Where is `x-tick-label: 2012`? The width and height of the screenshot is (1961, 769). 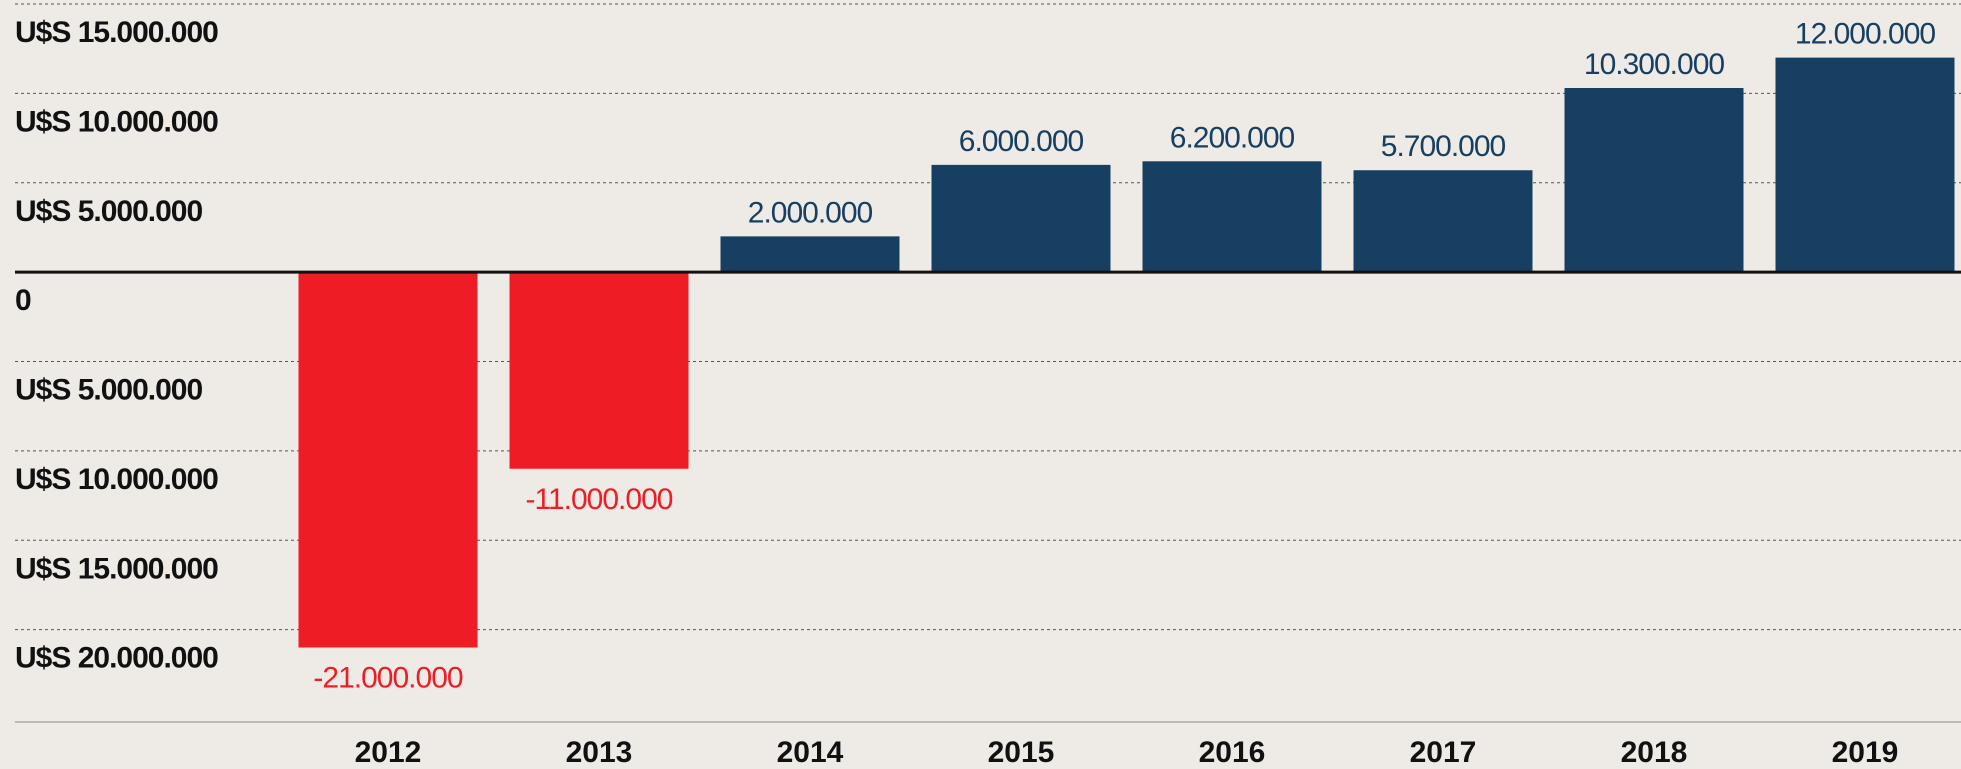 x-tick-label: 2012 is located at coordinates (388, 752).